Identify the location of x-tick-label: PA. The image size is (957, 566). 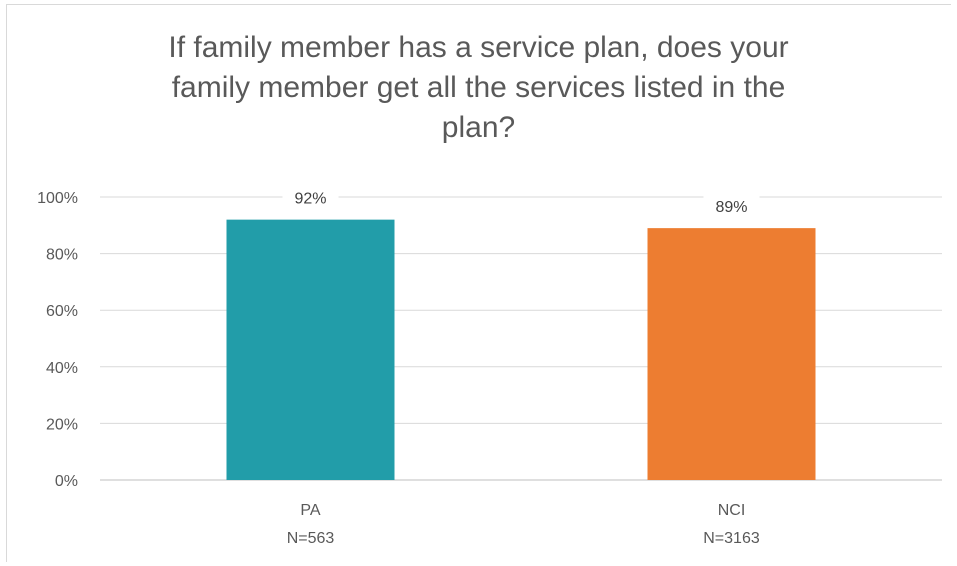
(310, 510).